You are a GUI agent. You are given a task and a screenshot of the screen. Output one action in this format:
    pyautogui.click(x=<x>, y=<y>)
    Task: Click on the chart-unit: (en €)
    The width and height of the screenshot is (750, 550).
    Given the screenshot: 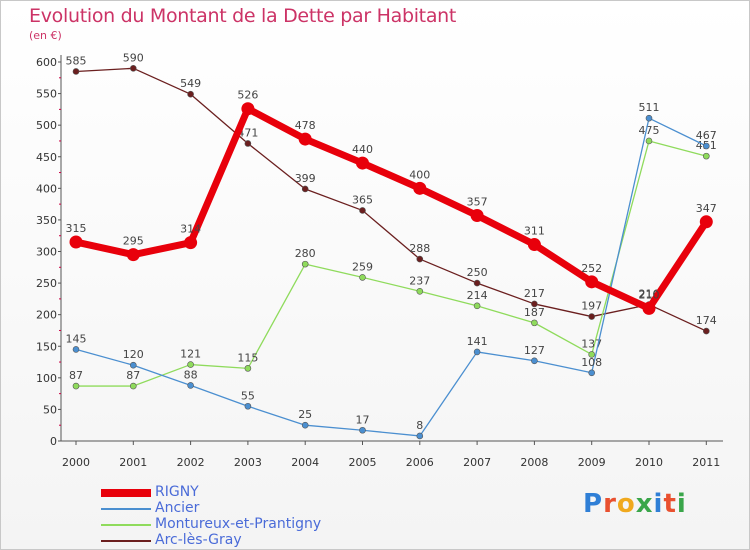 What is the action you would take?
    pyautogui.click(x=45, y=35)
    